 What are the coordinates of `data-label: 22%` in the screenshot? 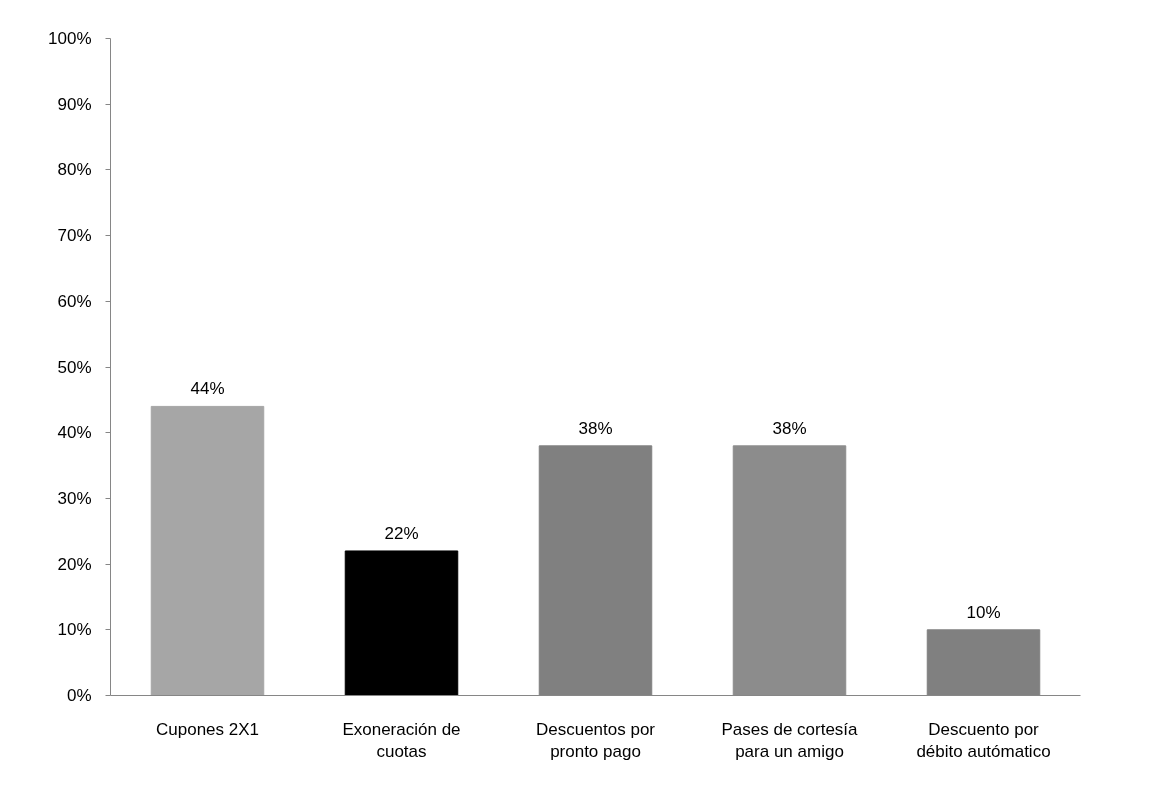 It's located at (401, 533).